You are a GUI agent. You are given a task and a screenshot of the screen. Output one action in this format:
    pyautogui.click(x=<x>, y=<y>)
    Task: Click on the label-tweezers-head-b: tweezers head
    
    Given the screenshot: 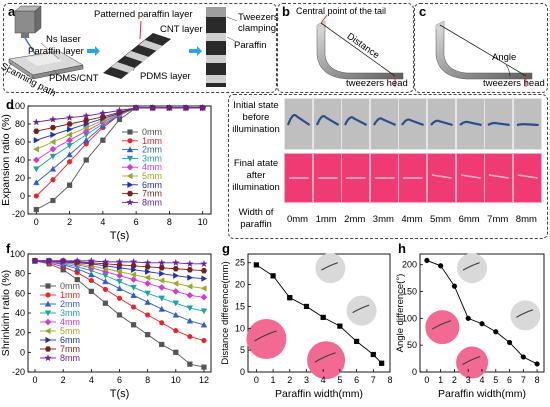 What is the action you would take?
    pyautogui.click(x=377, y=83)
    